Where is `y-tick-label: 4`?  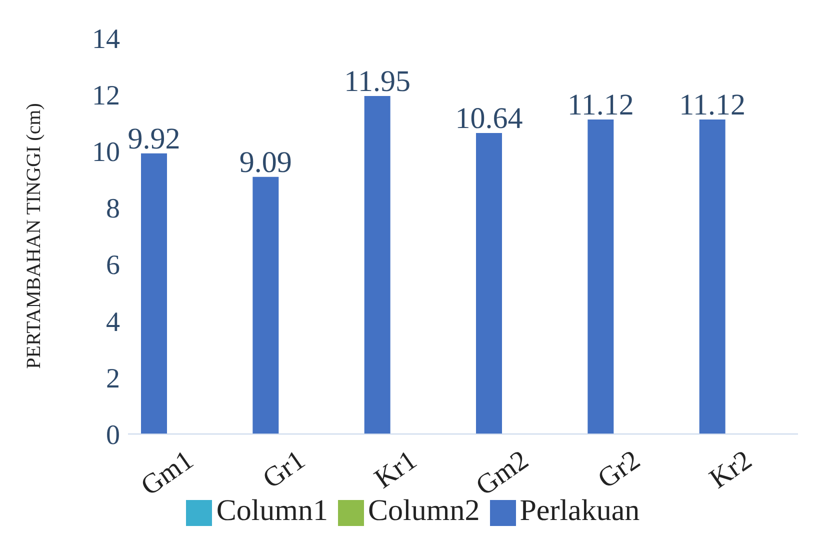
y-tick-label: 4 is located at coordinates (113, 322).